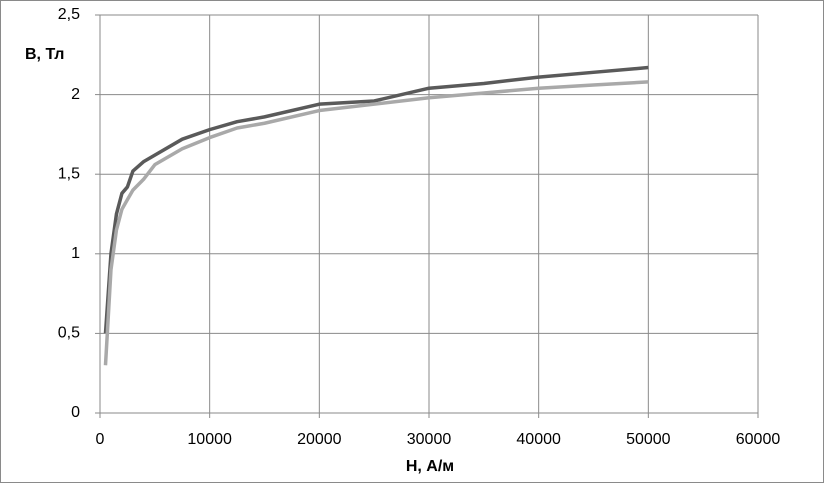  What do you see at coordinates (69, 14) in the screenshot?
I see `y-tick-label: 2,5` at bounding box center [69, 14].